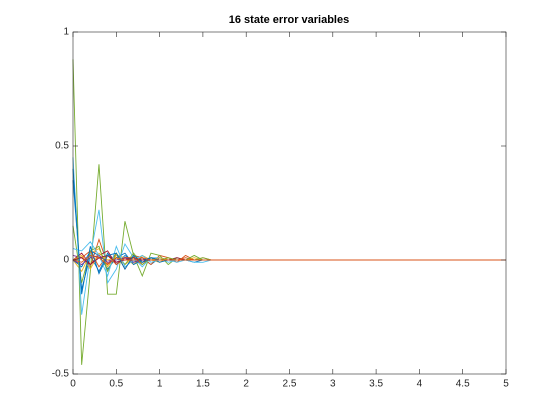 This screenshot has height=420, width=560. Describe the element at coordinates (246, 384) in the screenshot. I see `x-tick-label: 2` at that location.